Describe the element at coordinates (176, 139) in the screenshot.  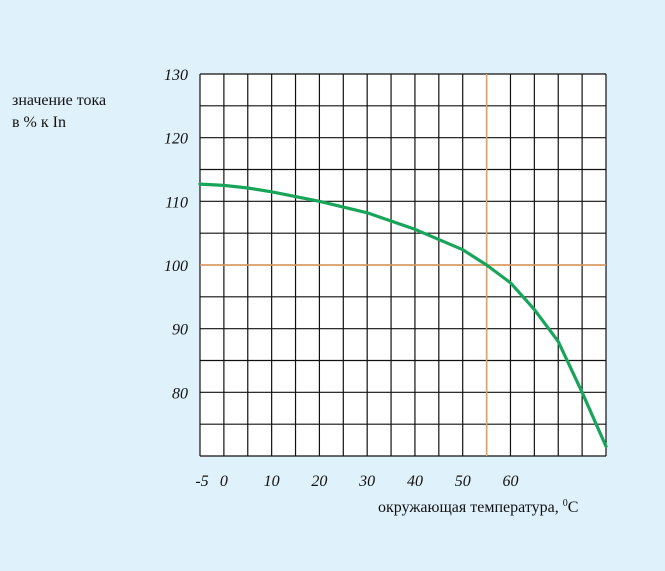
I see `y-tick-label: 120` at that location.